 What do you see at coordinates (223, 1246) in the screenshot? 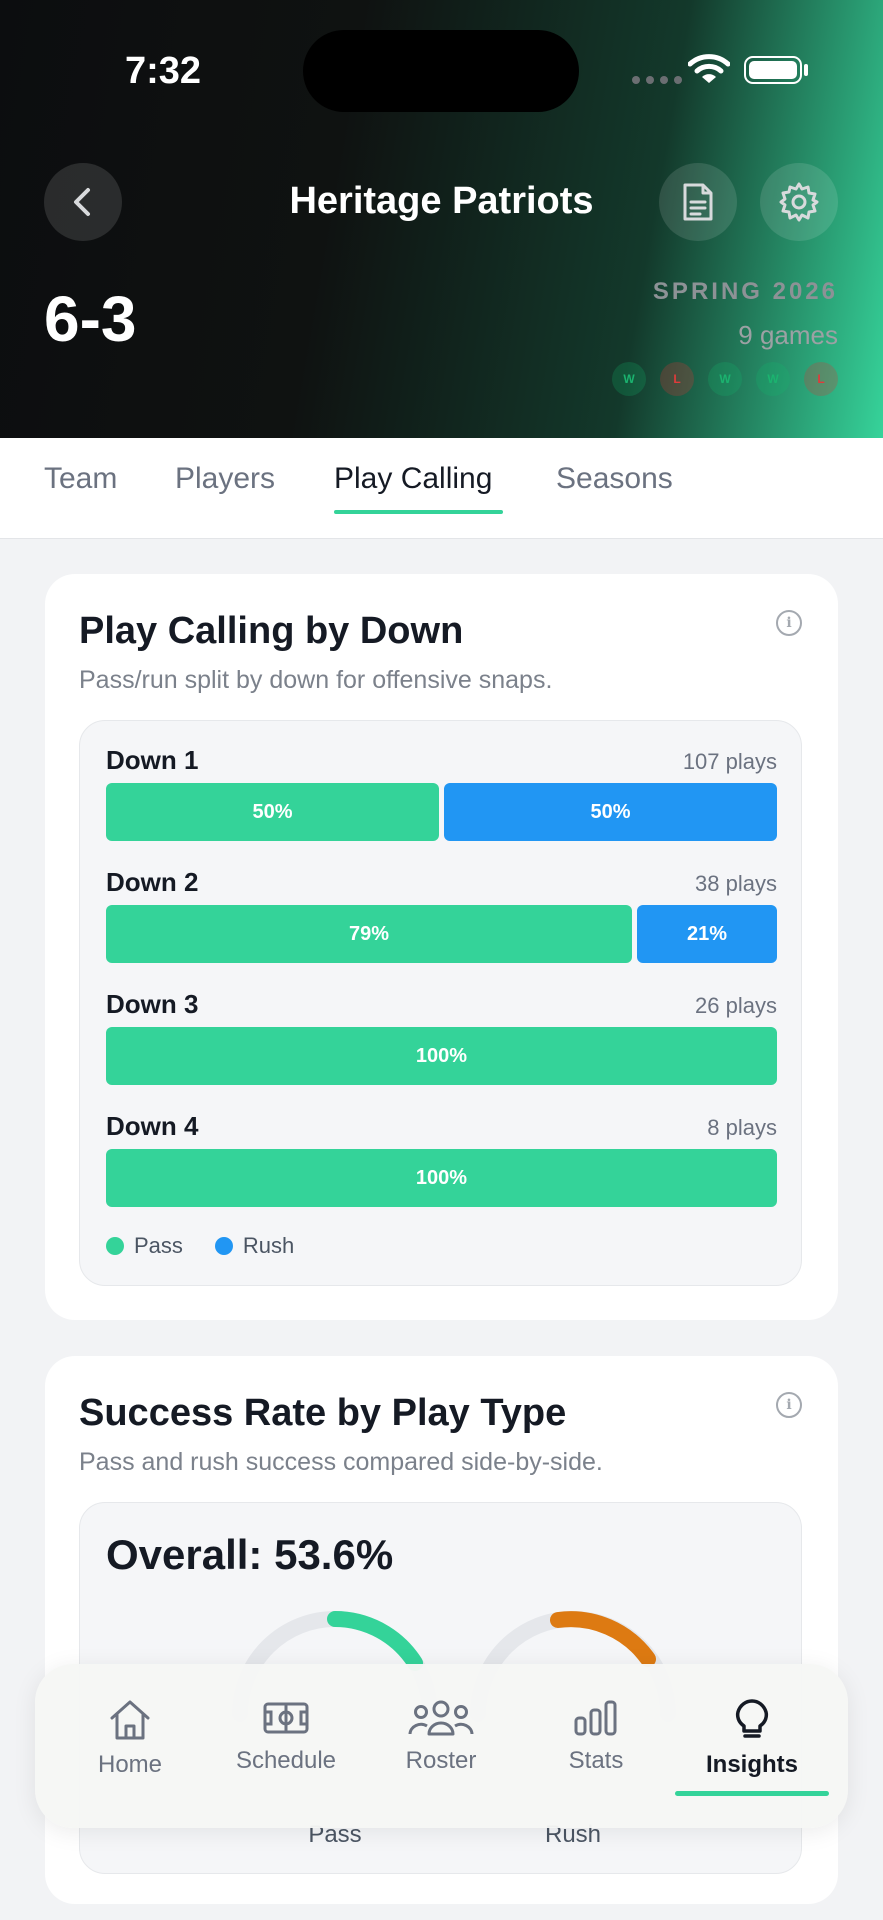
I see `rush-legend-dot` at bounding box center [223, 1246].